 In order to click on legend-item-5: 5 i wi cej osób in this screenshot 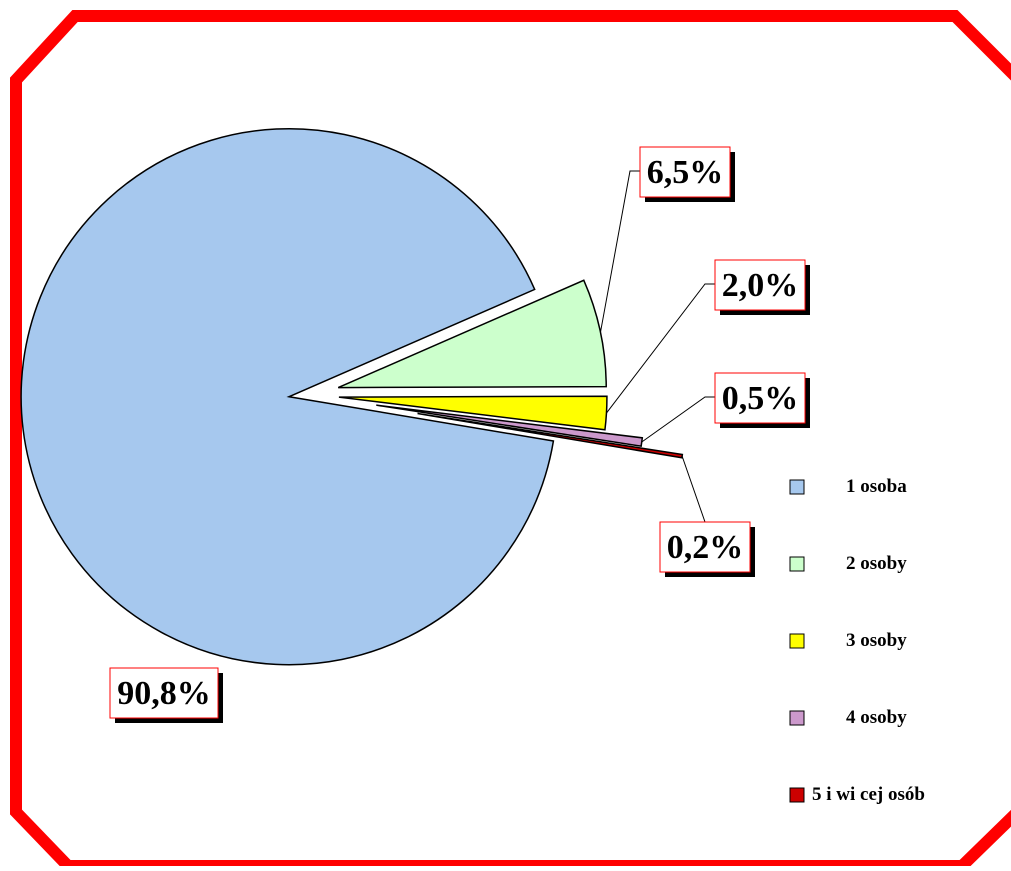, I will do `click(857, 794)`.